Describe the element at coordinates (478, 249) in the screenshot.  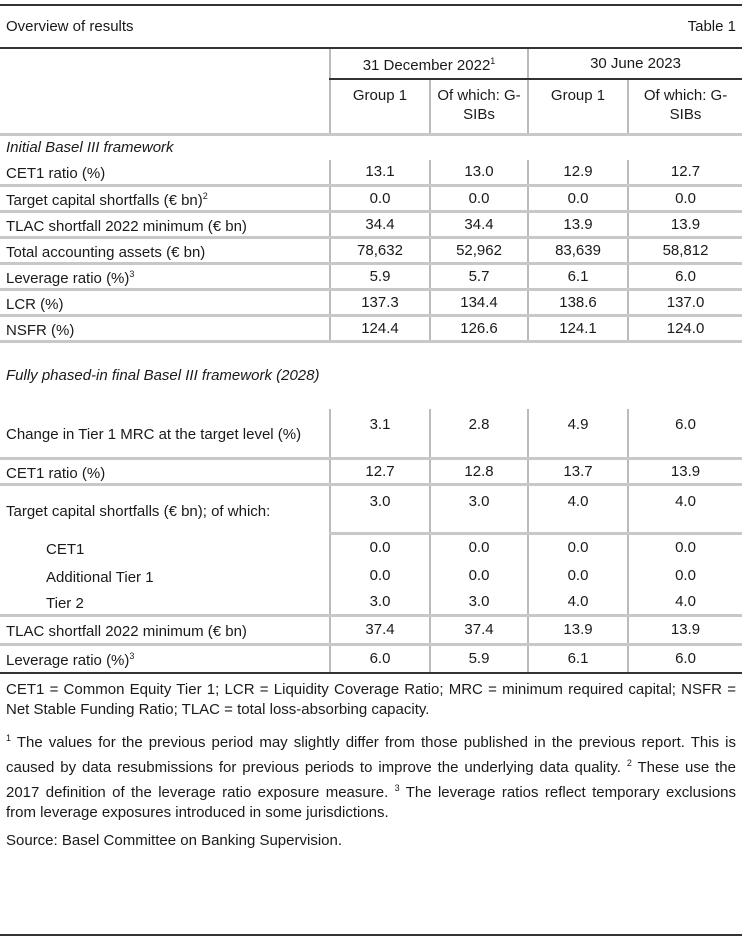
I see `cell-value: 52,962` at that location.